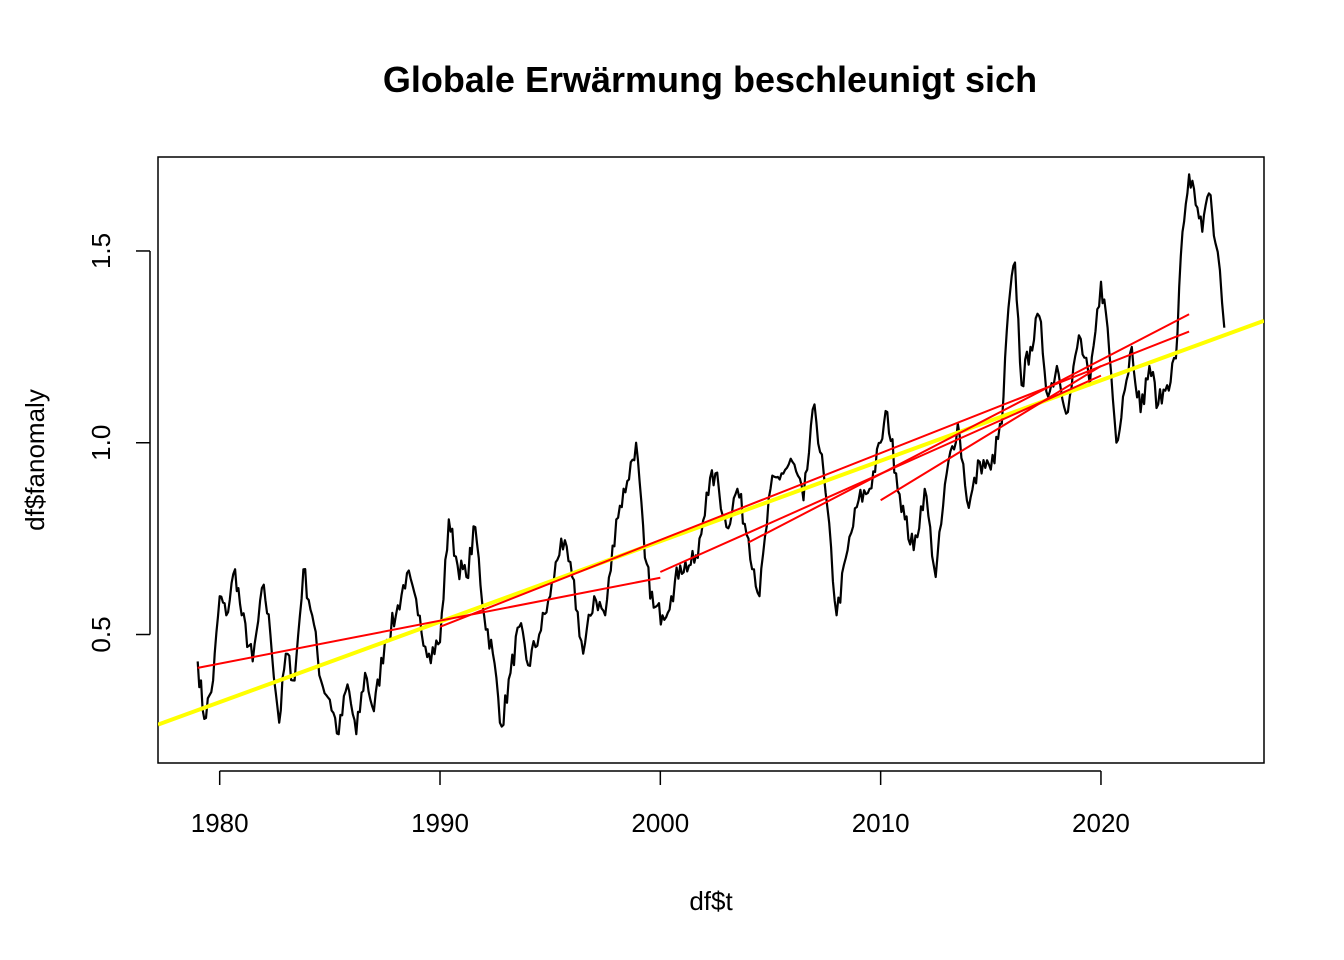 This screenshot has height=960, width=1344. Describe the element at coordinates (101, 251) in the screenshot. I see `y-tick-label: 1.5` at that location.